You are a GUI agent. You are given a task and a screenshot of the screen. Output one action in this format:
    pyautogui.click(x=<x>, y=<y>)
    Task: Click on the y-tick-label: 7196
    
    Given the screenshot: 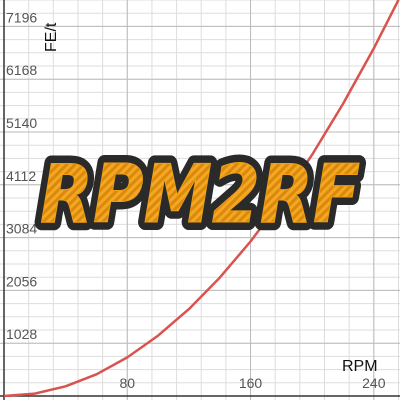 What is the action you would take?
    pyautogui.click(x=21, y=17)
    